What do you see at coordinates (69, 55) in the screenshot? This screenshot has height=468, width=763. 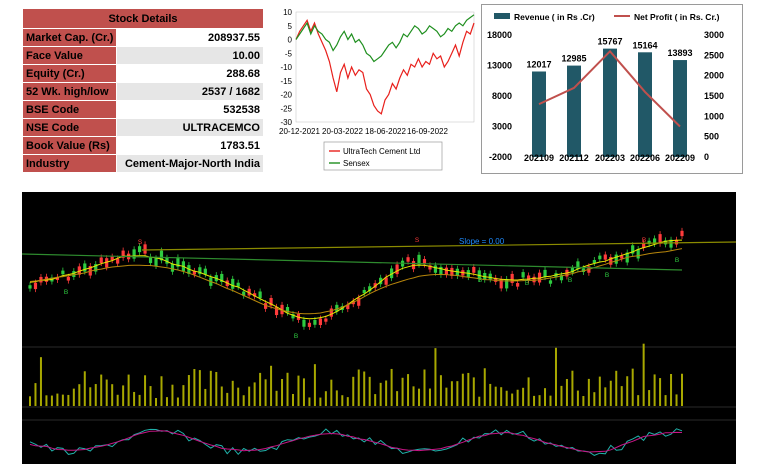 I see `row-label: Face Value` at bounding box center [69, 55].